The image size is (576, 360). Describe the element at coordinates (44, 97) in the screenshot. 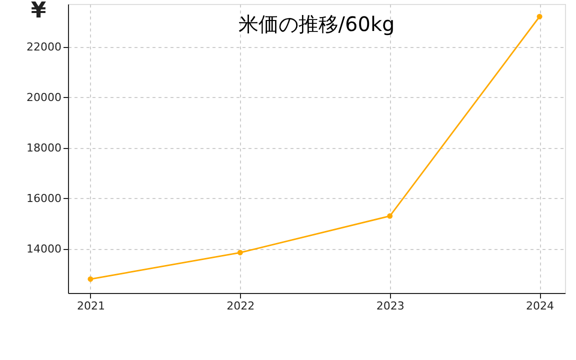

I see `y-tick-label: 20000` at that location.